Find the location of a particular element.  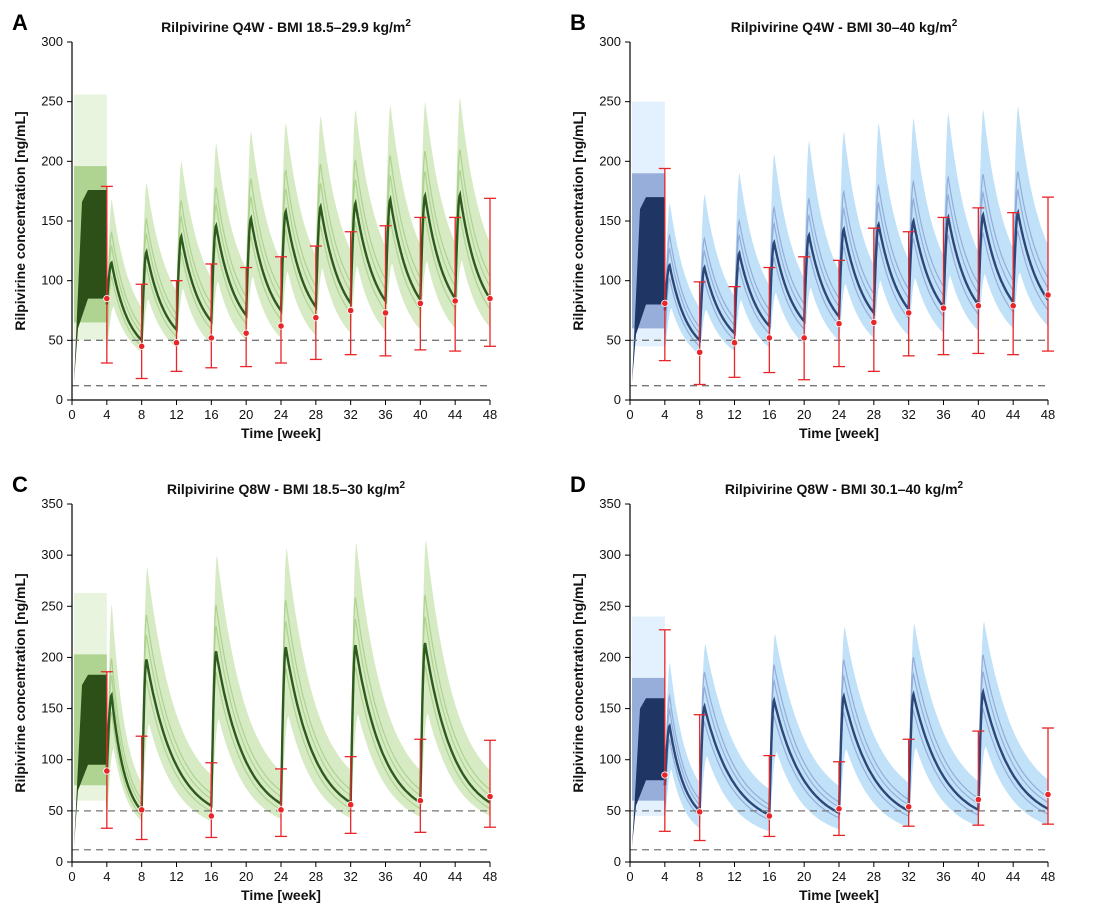

median-curve is located at coordinates (856, 275).